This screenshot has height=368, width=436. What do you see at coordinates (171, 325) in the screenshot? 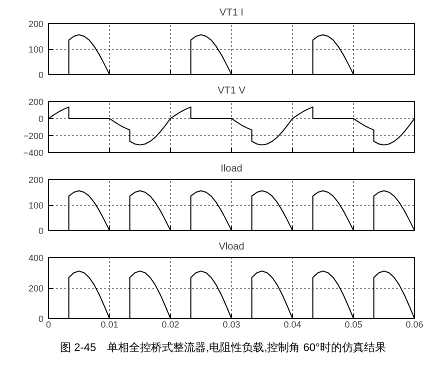
I see `x-tick-label: 0.02` at bounding box center [171, 325].